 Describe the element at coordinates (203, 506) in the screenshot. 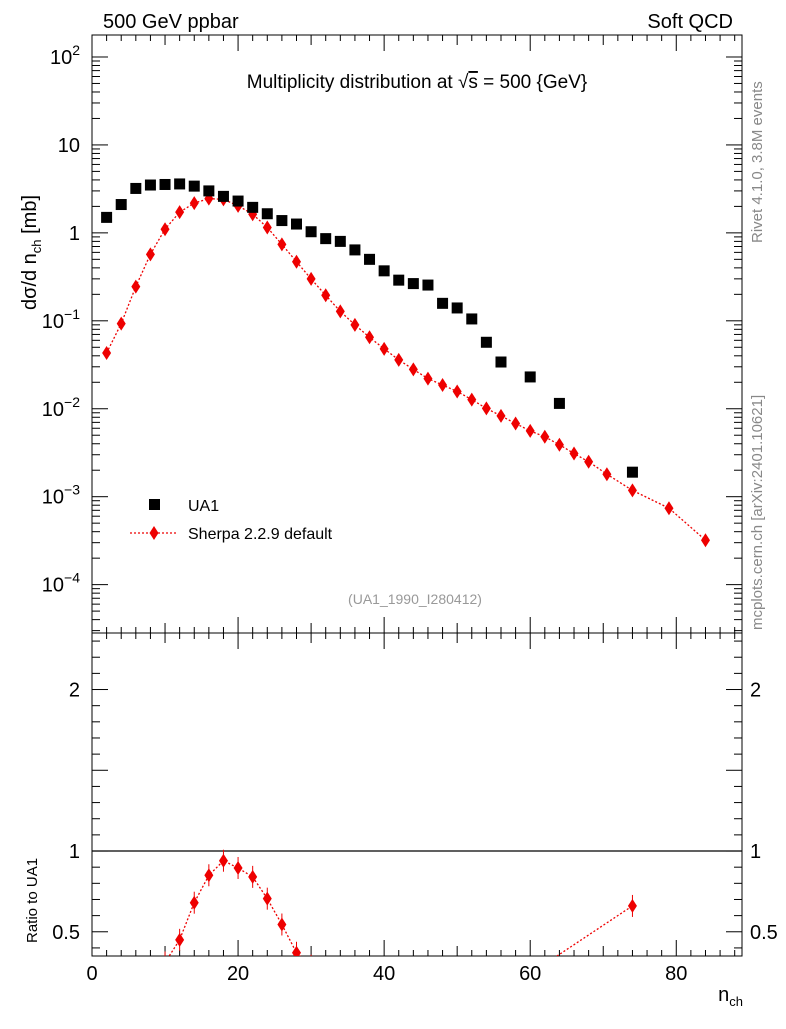

I see `legend-ua1-label: UA1` at that location.